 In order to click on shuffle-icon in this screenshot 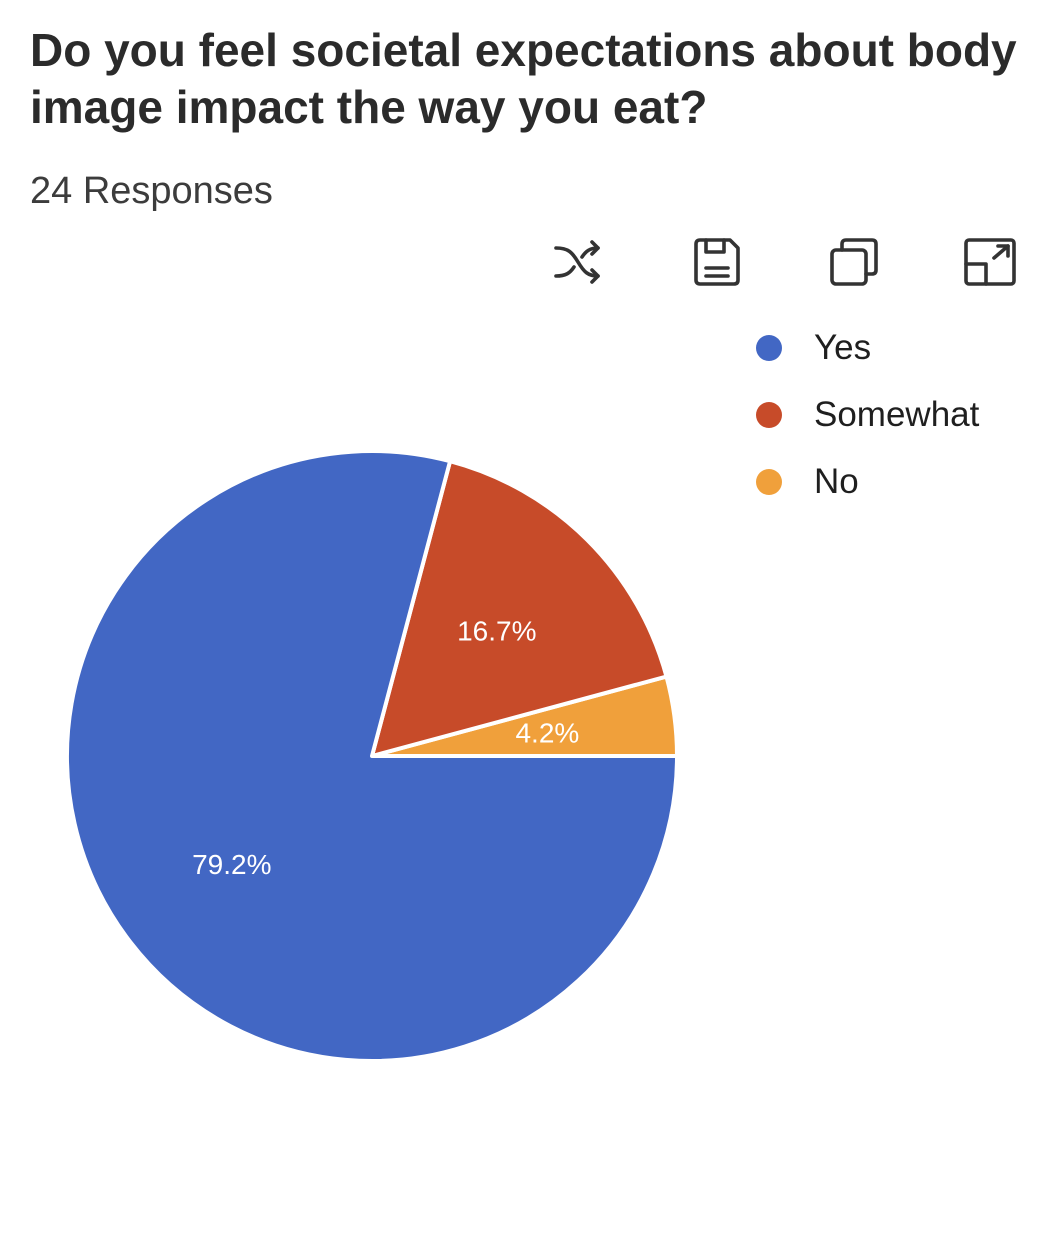, I will do `click(577, 262)`.